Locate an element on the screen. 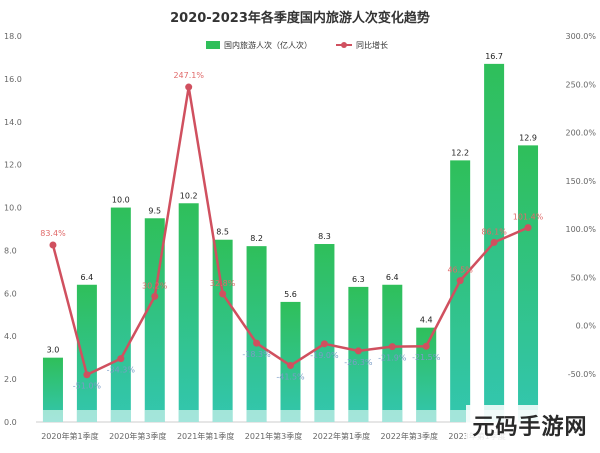 This screenshot has width=600, height=453. bar-value-label: 12.9 is located at coordinates (528, 137).